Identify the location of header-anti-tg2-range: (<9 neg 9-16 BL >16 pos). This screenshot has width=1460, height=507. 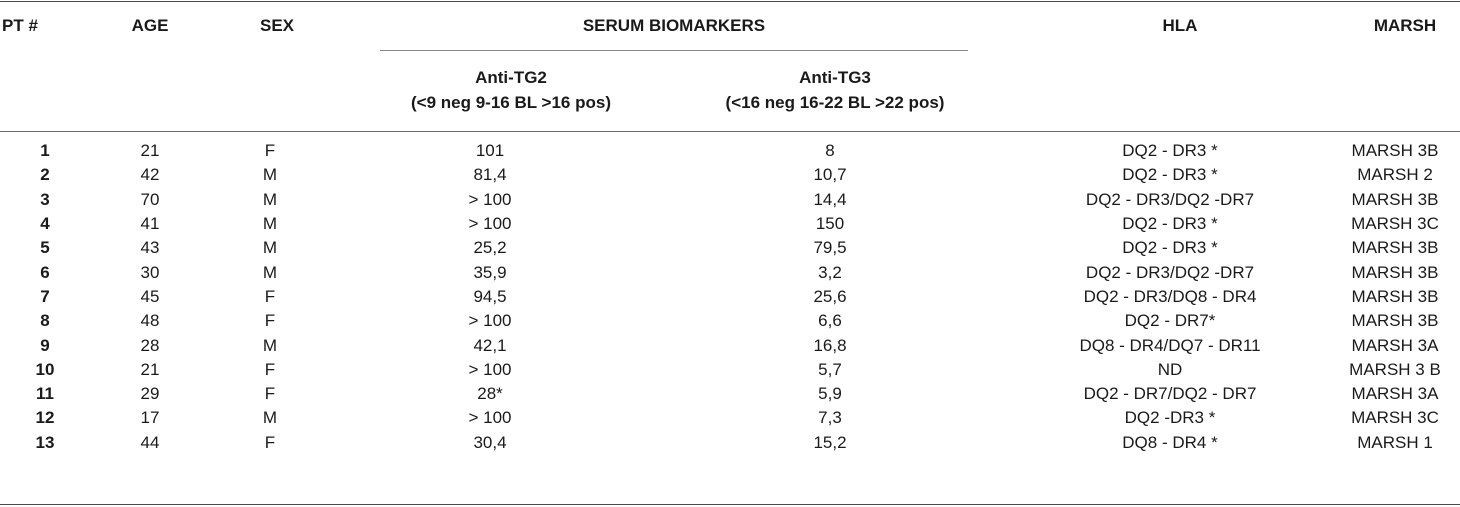
(511, 102).